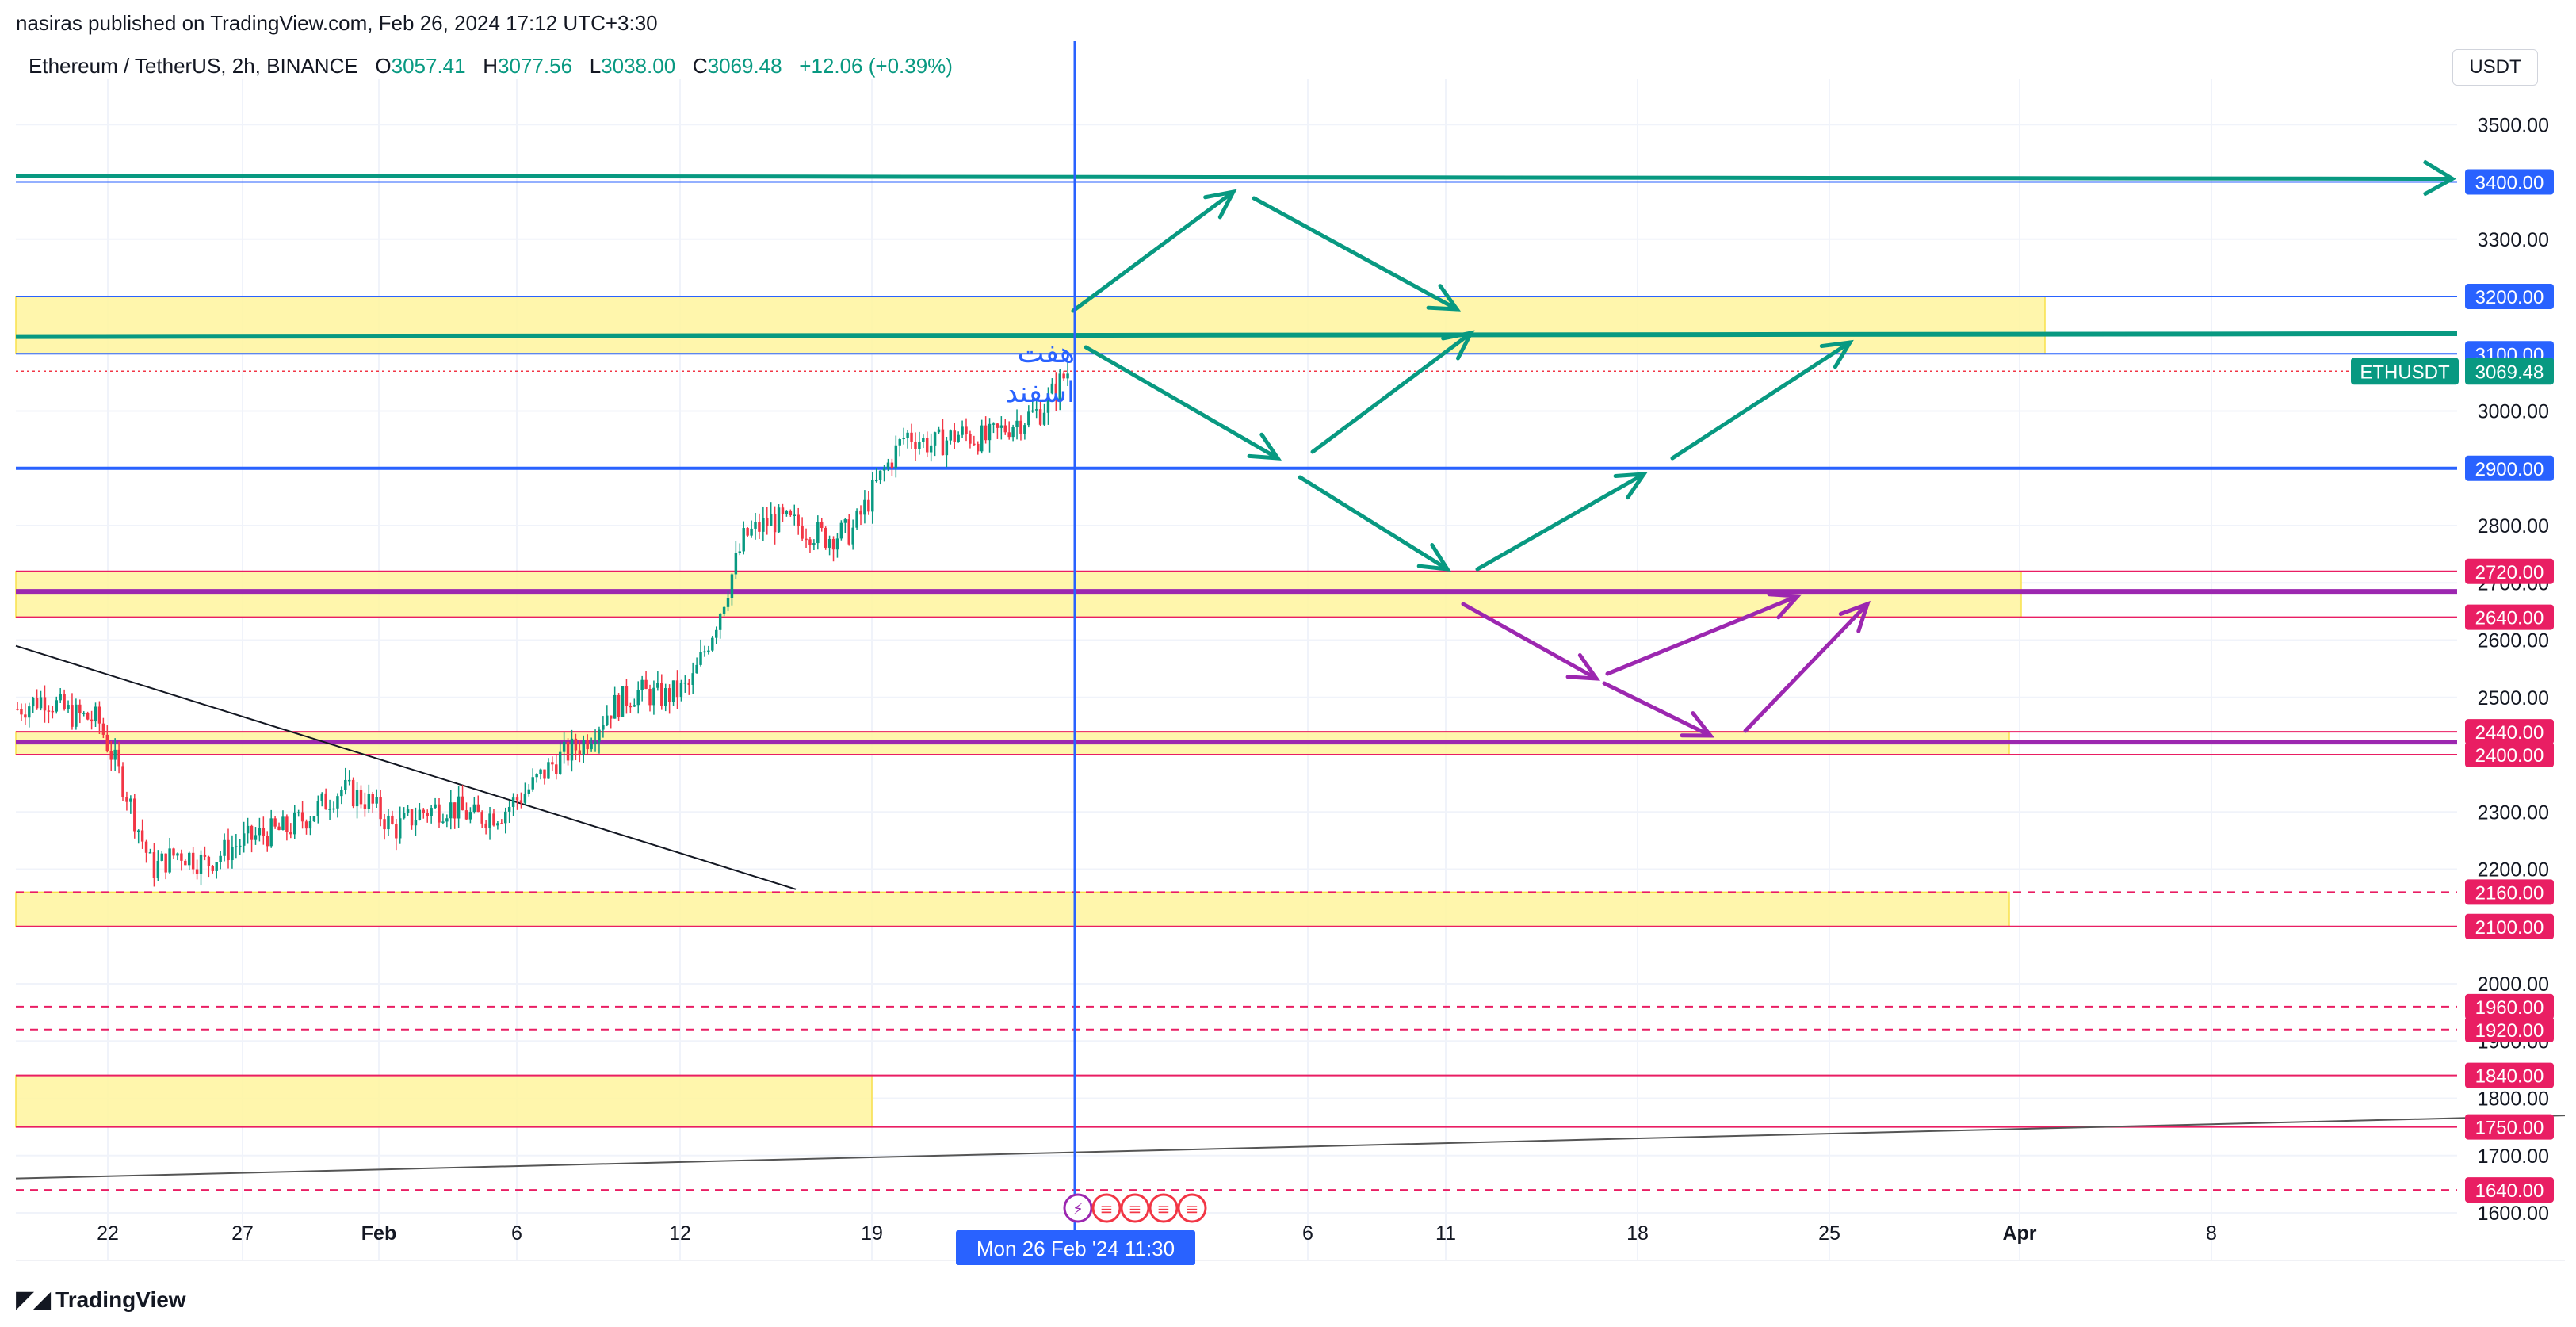 The width and height of the screenshot is (2576, 1327). I want to click on y-tick-label: 2000.00, so click(2513, 984).